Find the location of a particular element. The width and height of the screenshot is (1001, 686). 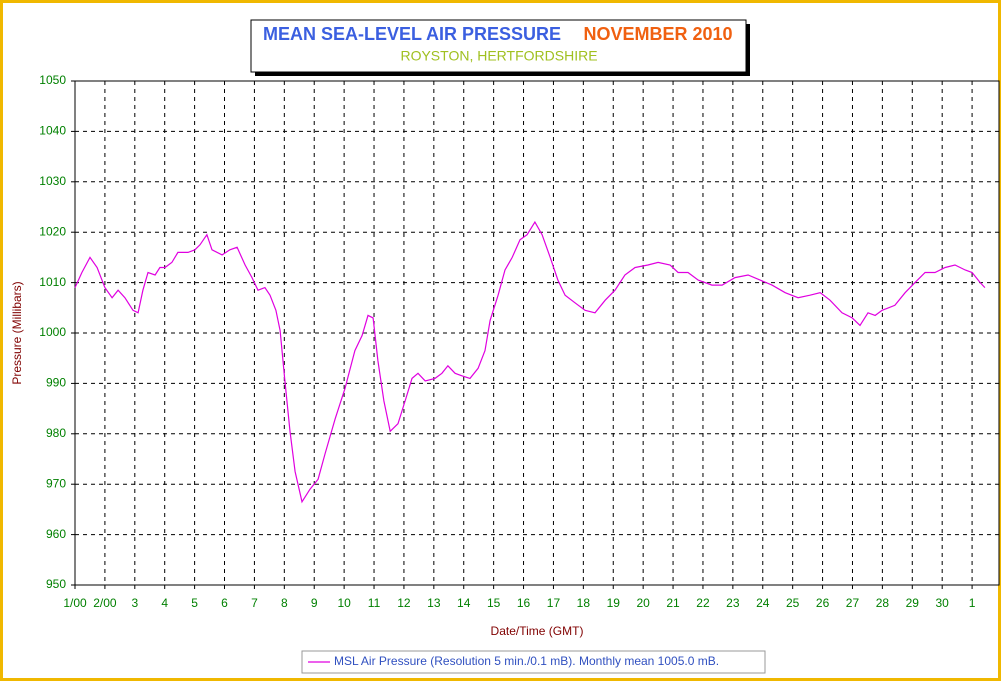

x-tick-label: 15 is located at coordinates (494, 603).